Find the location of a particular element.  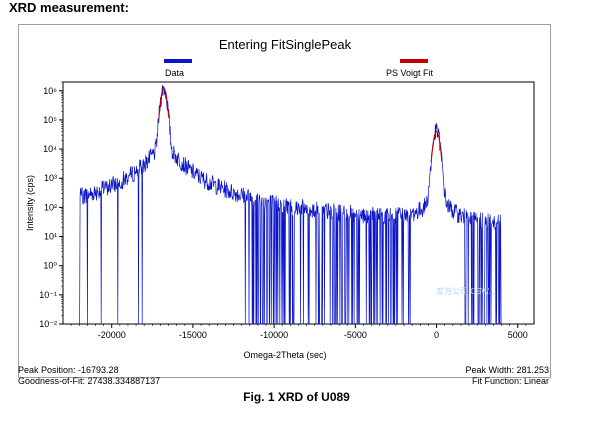

y-tick-label: 10³ is located at coordinates (50, 178).